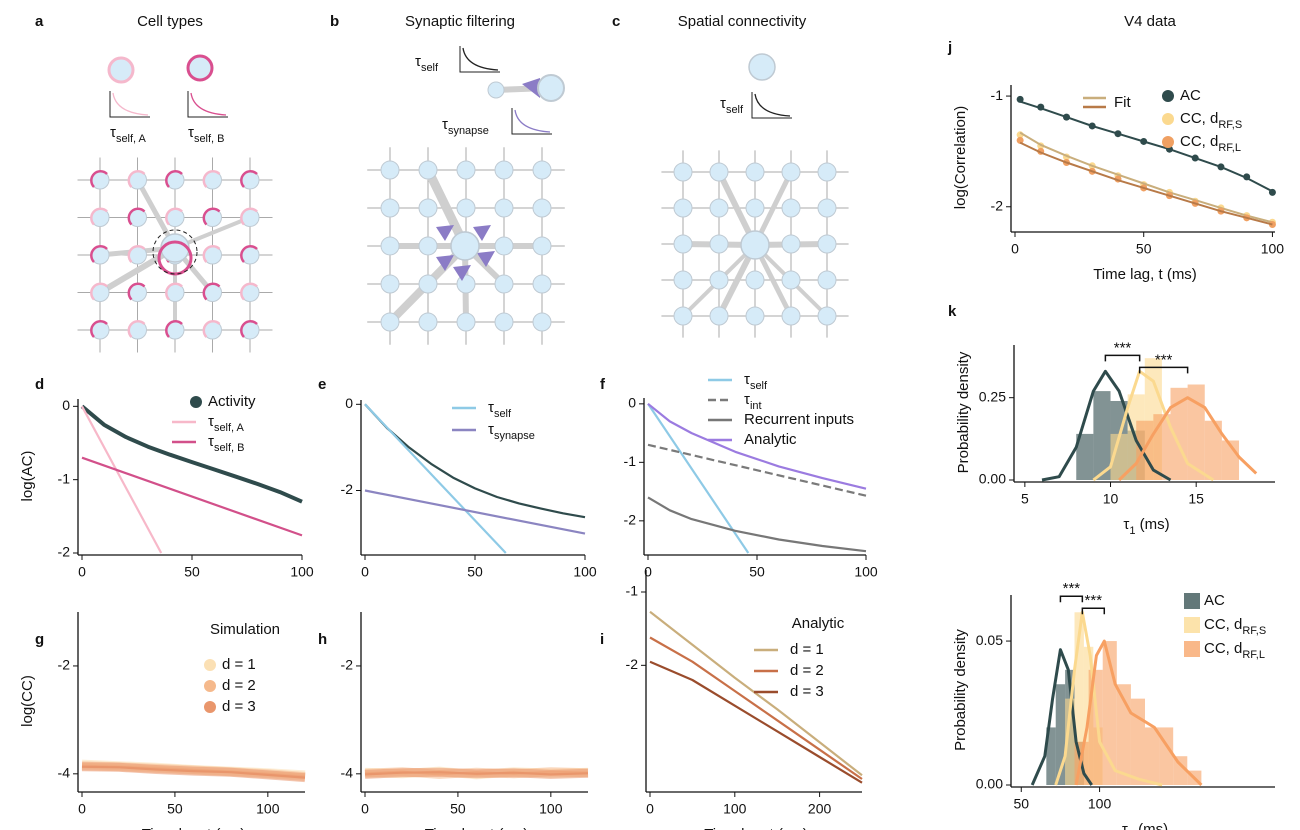 Image resolution: width=1300 pixels, height=830 pixels. Describe the element at coordinates (732, 105) in the screenshot. I see `diagram-label: τself` at that location.